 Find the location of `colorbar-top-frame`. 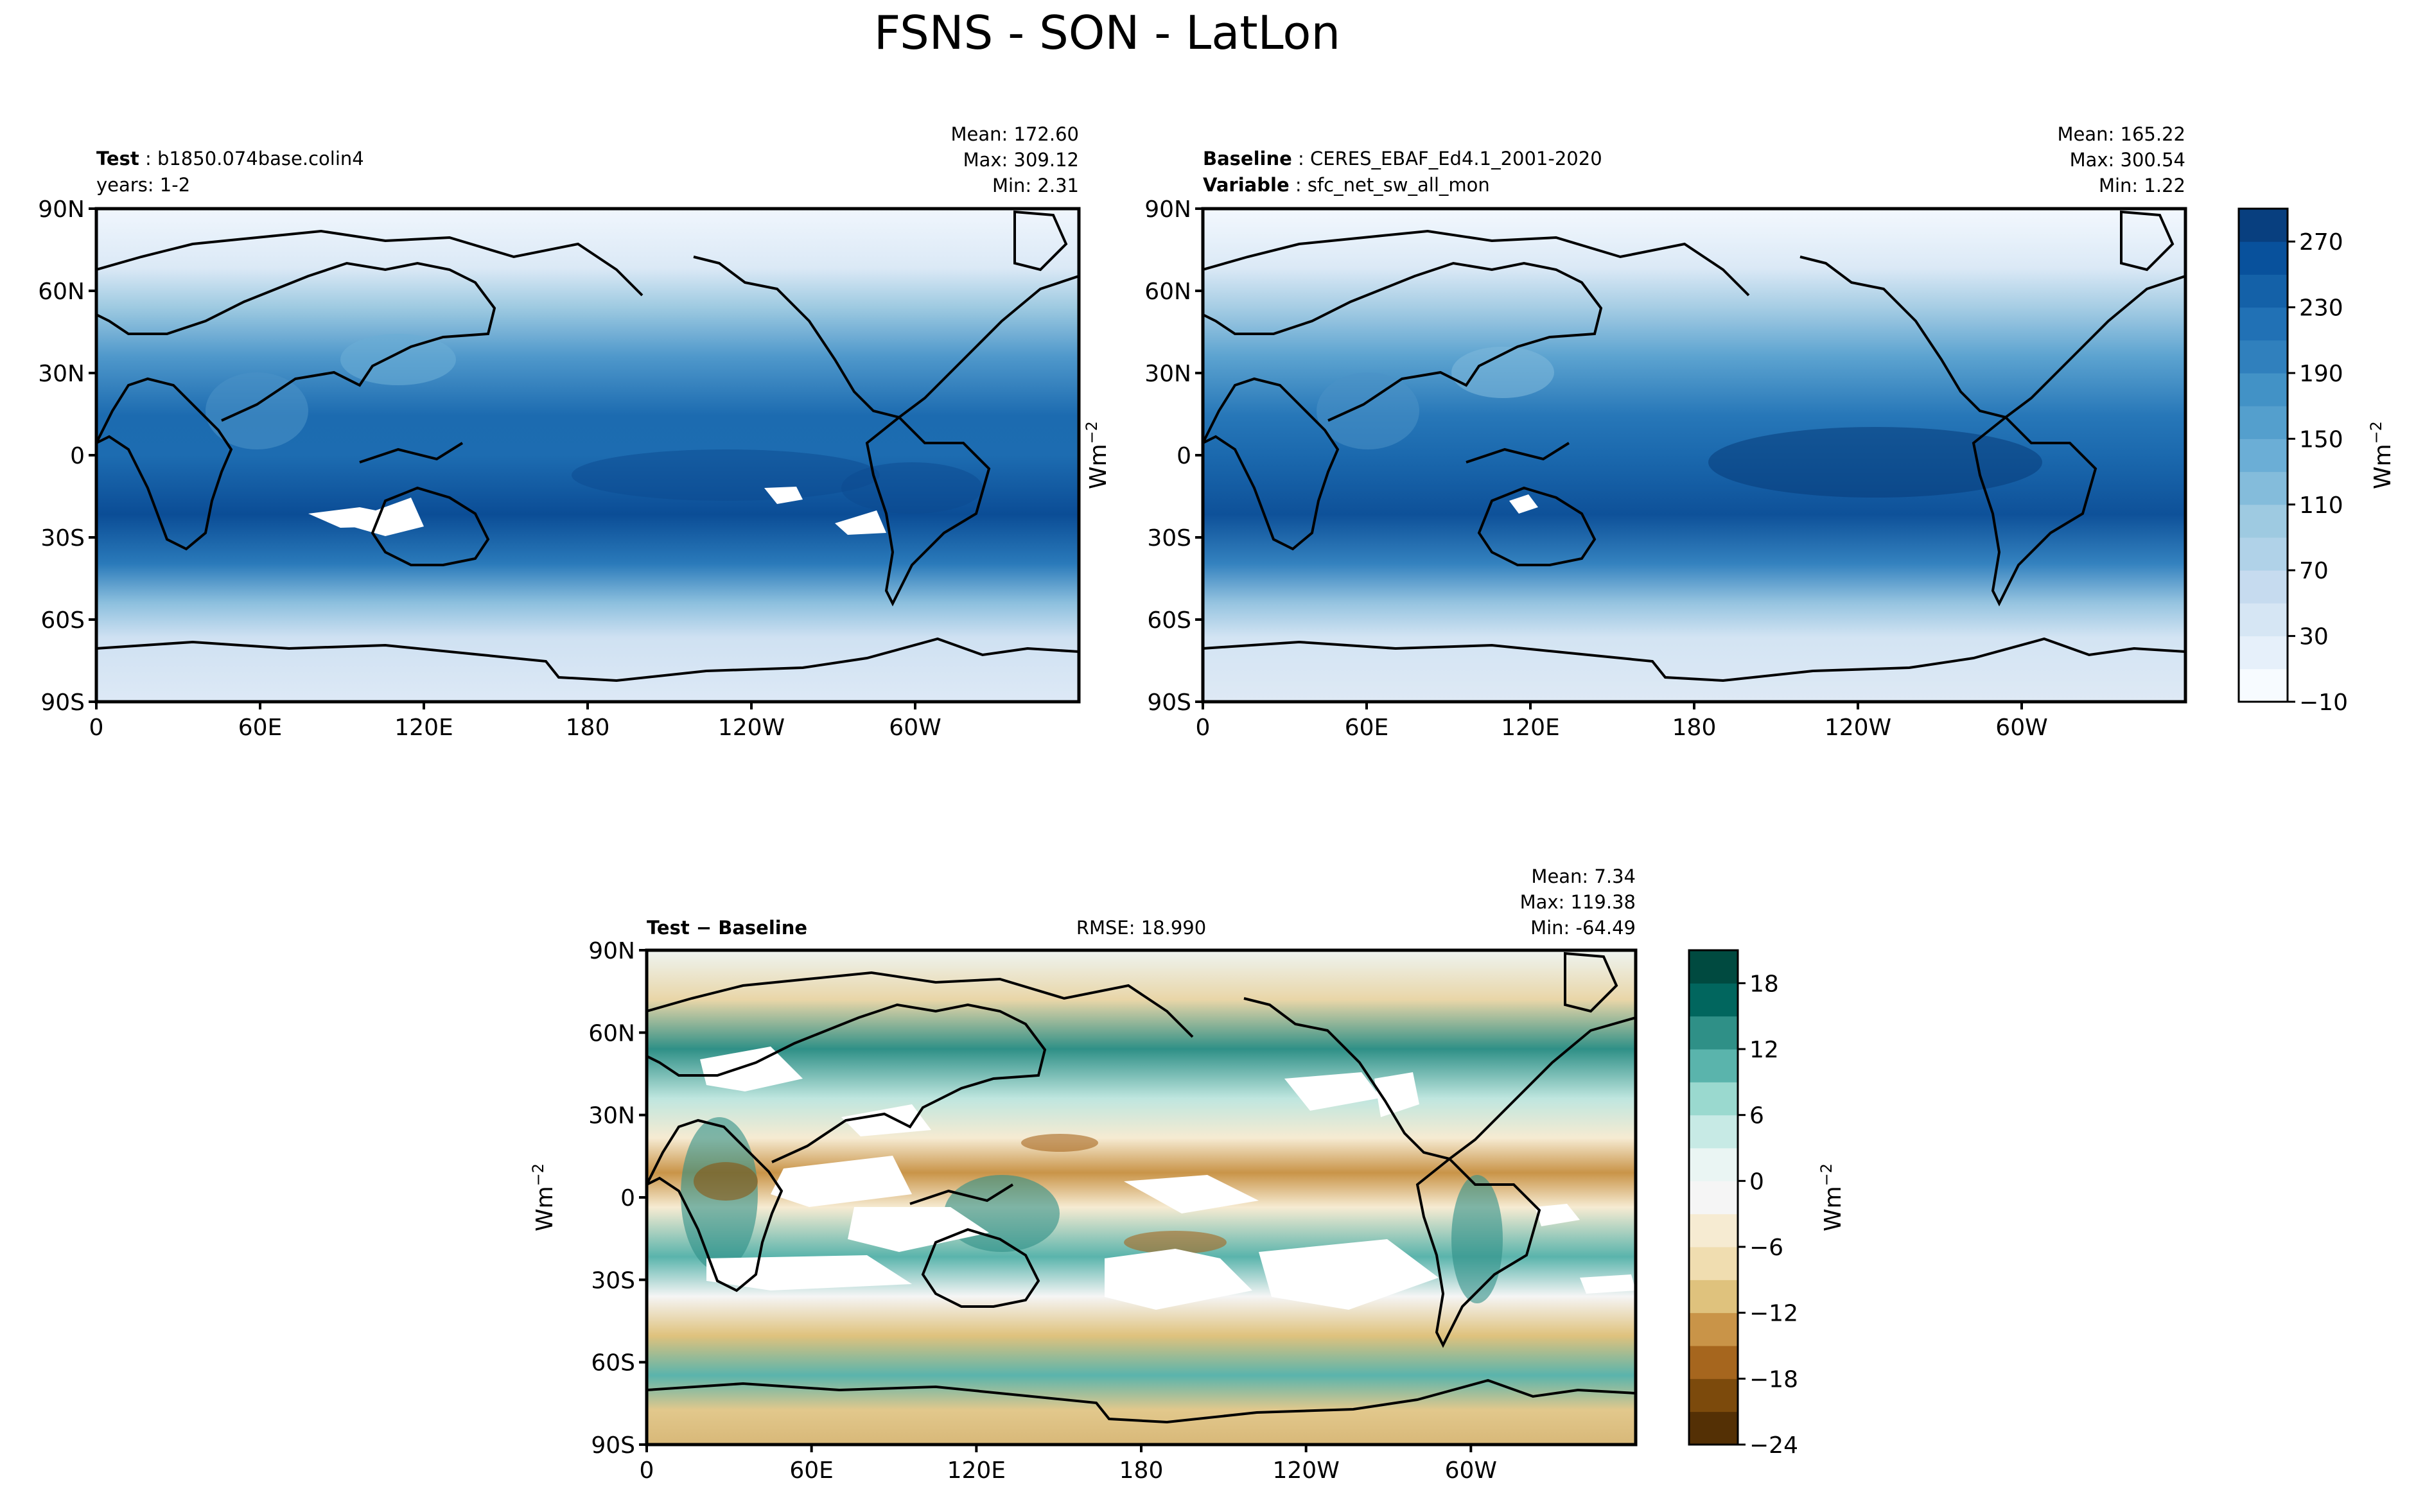

colorbar-top-frame is located at coordinates (2263, 455).